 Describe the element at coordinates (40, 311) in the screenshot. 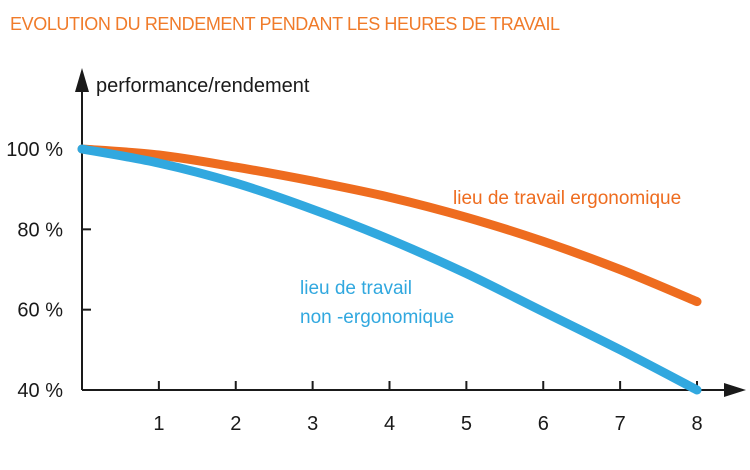

I see `y-tick-label: 60 %` at that location.